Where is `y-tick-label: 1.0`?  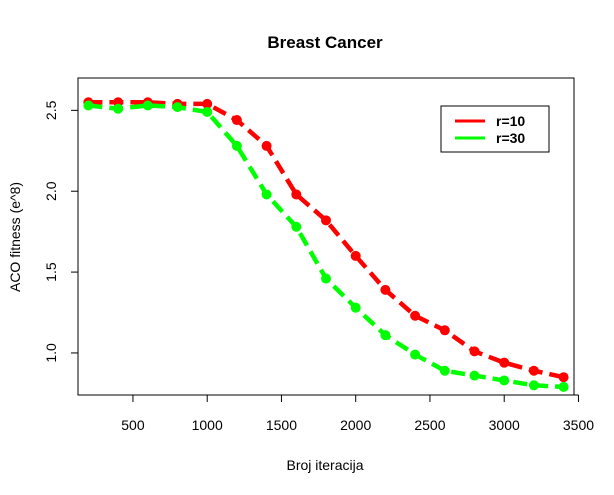
y-tick-label: 1.0 is located at coordinates (51, 353).